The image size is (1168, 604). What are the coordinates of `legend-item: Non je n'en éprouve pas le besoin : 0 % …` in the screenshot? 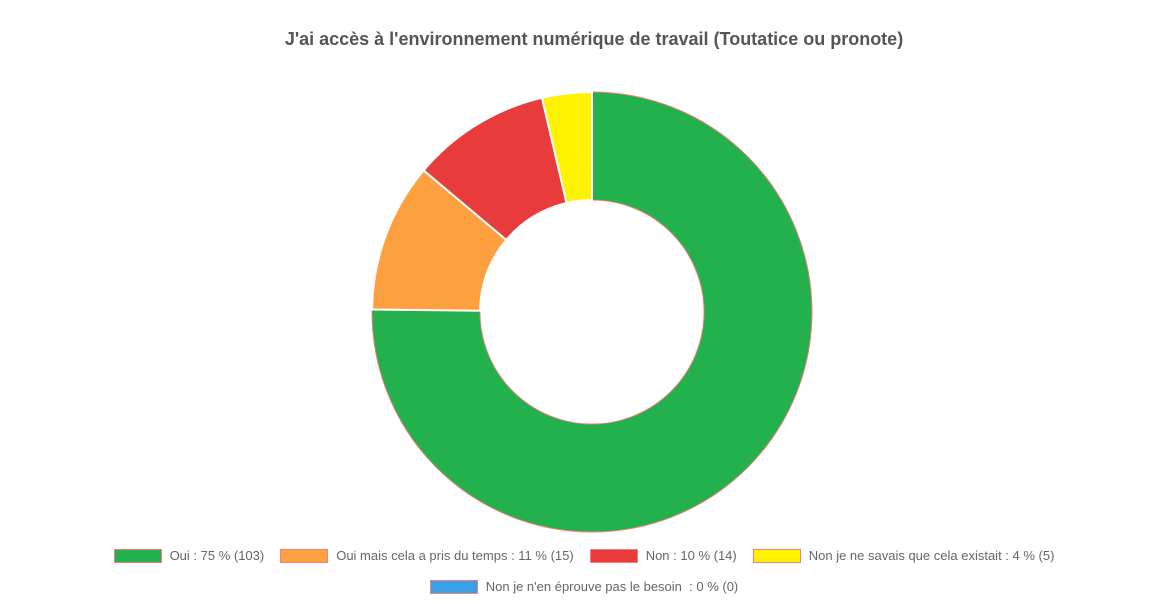 It's located at (584, 586).